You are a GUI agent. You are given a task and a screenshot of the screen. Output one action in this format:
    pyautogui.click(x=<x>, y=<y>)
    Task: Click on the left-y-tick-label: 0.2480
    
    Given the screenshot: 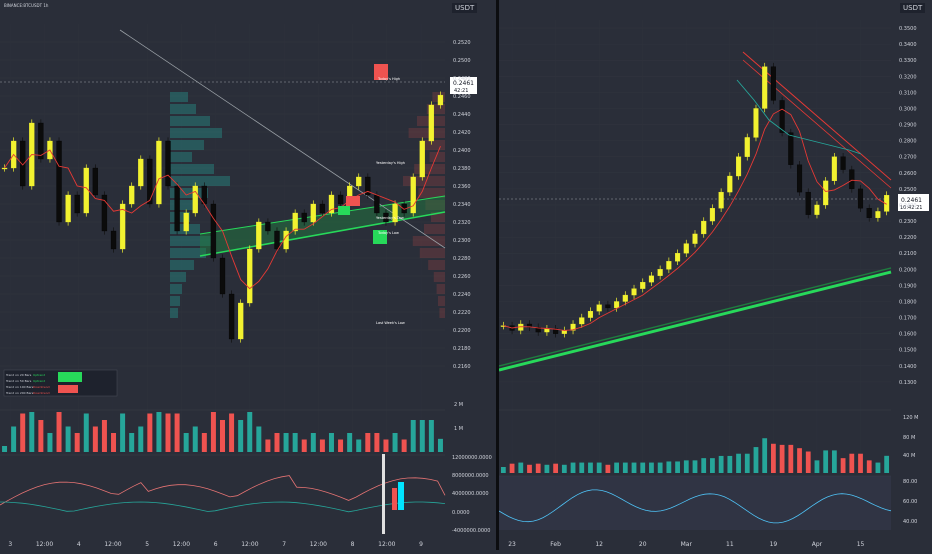 What is the action you would take?
    pyautogui.click(x=462, y=79)
    